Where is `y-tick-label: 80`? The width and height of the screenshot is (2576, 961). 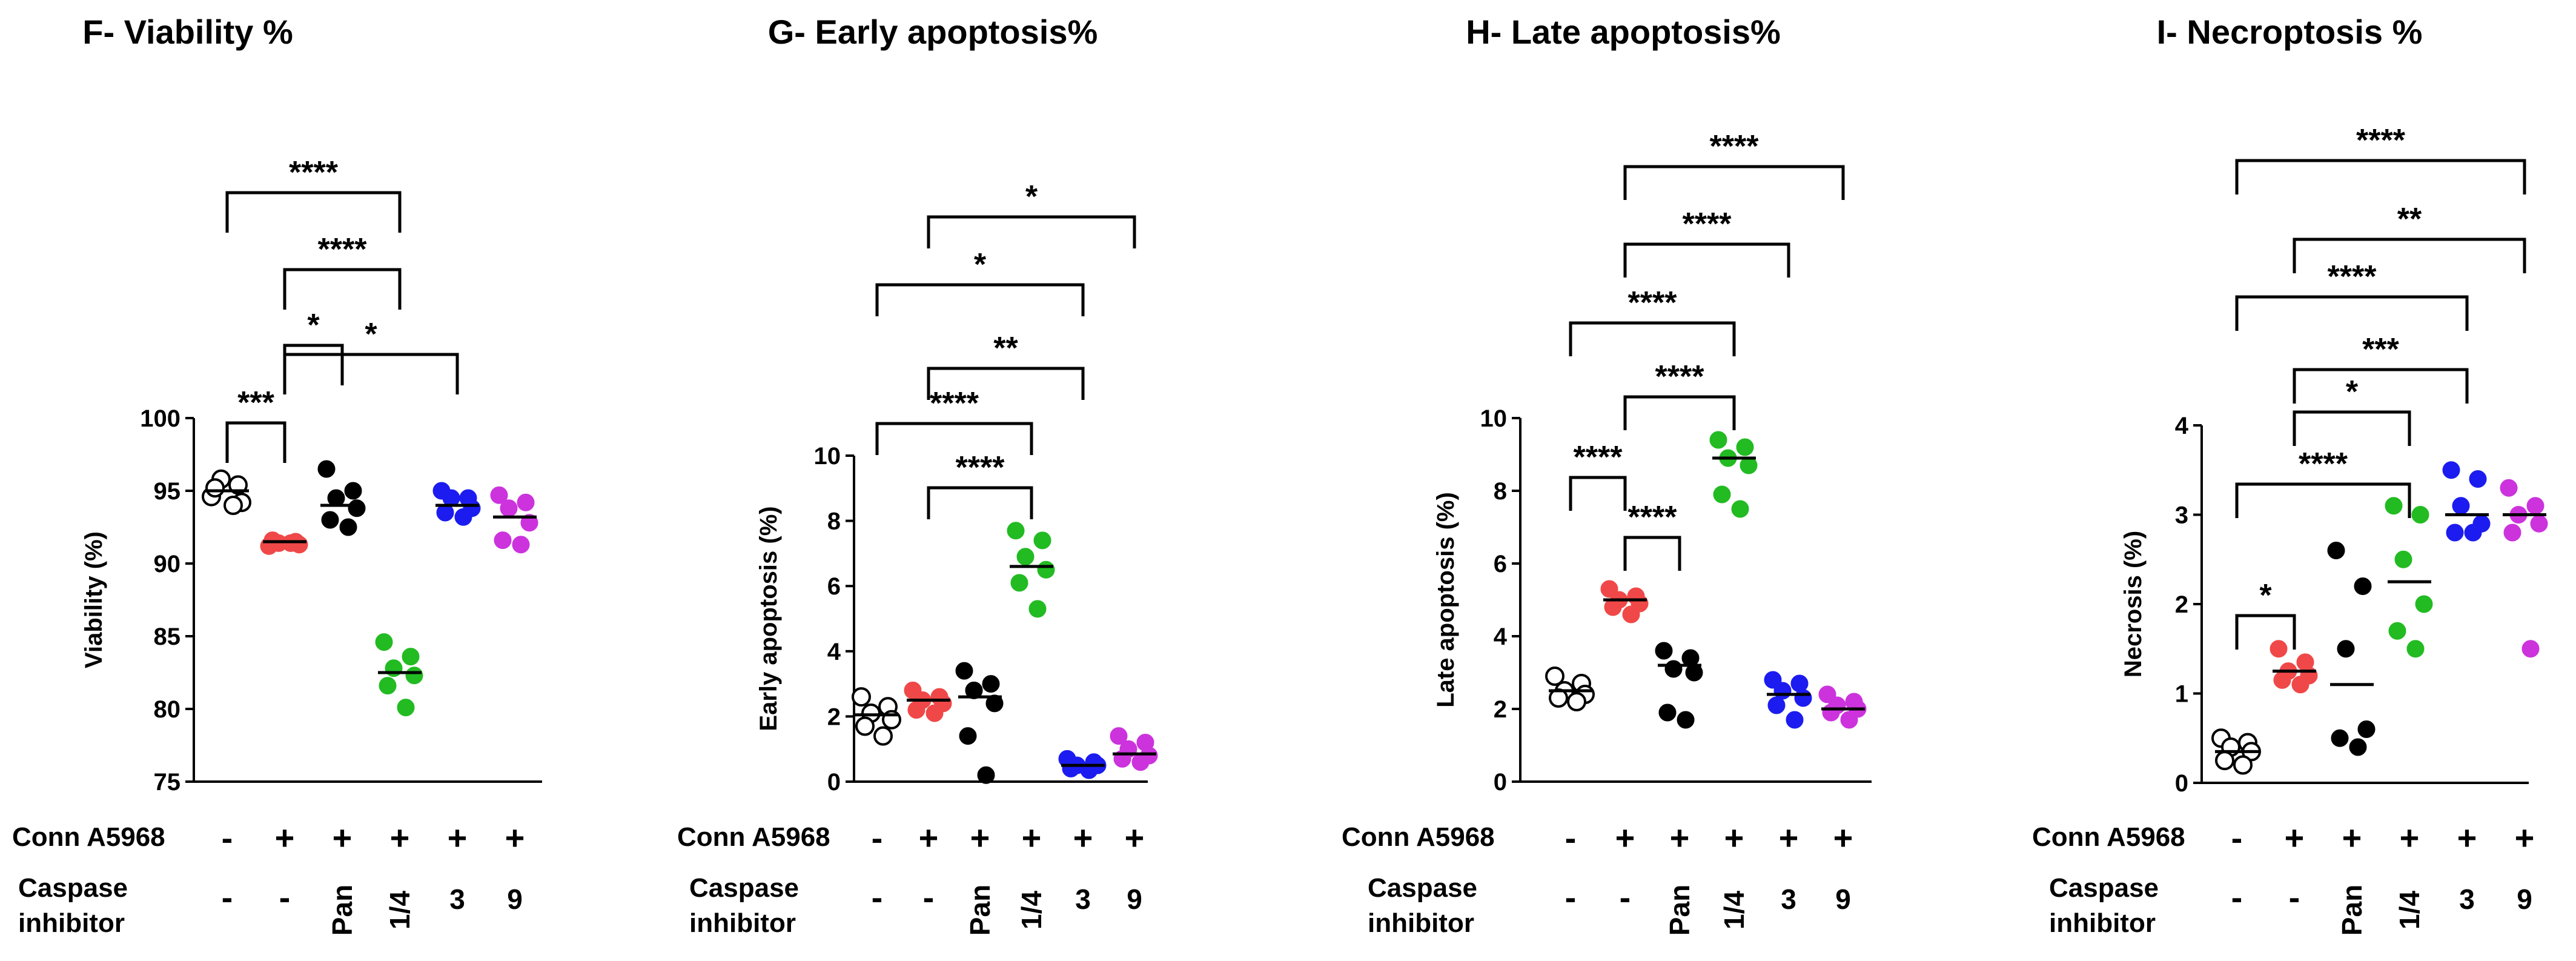 y-tick-label: 80 is located at coordinates (167, 709).